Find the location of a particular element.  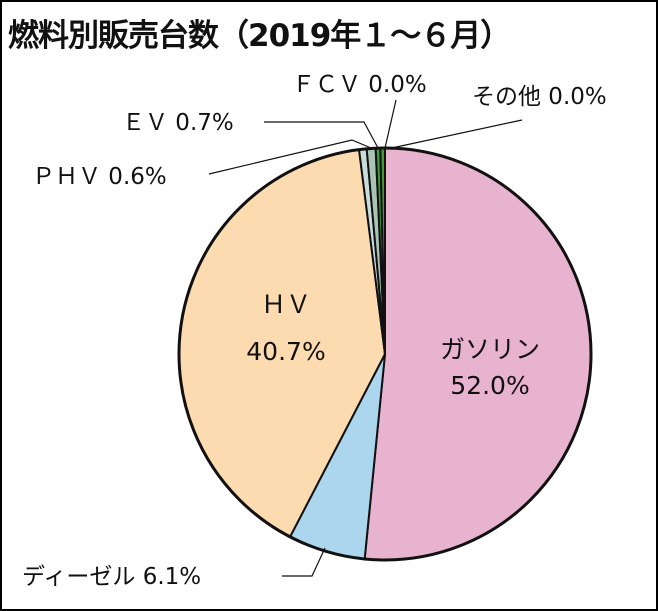

label-hv-value: 40.7% is located at coordinates (285, 351).